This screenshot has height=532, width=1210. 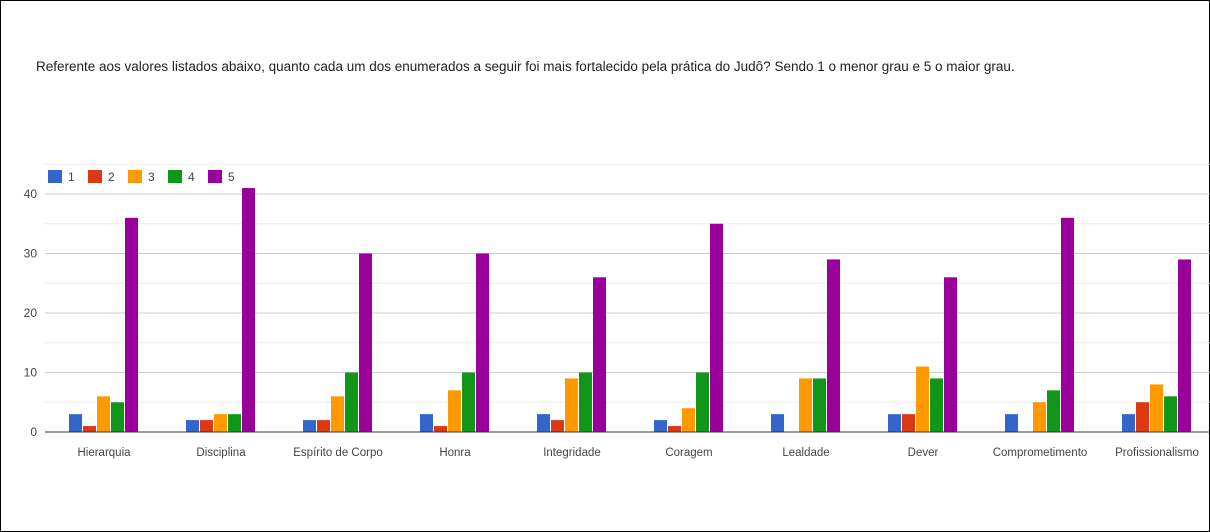 What do you see at coordinates (191, 177) in the screenshot?
I see `legend-label-4: 4` at bounding box center [191, 177].